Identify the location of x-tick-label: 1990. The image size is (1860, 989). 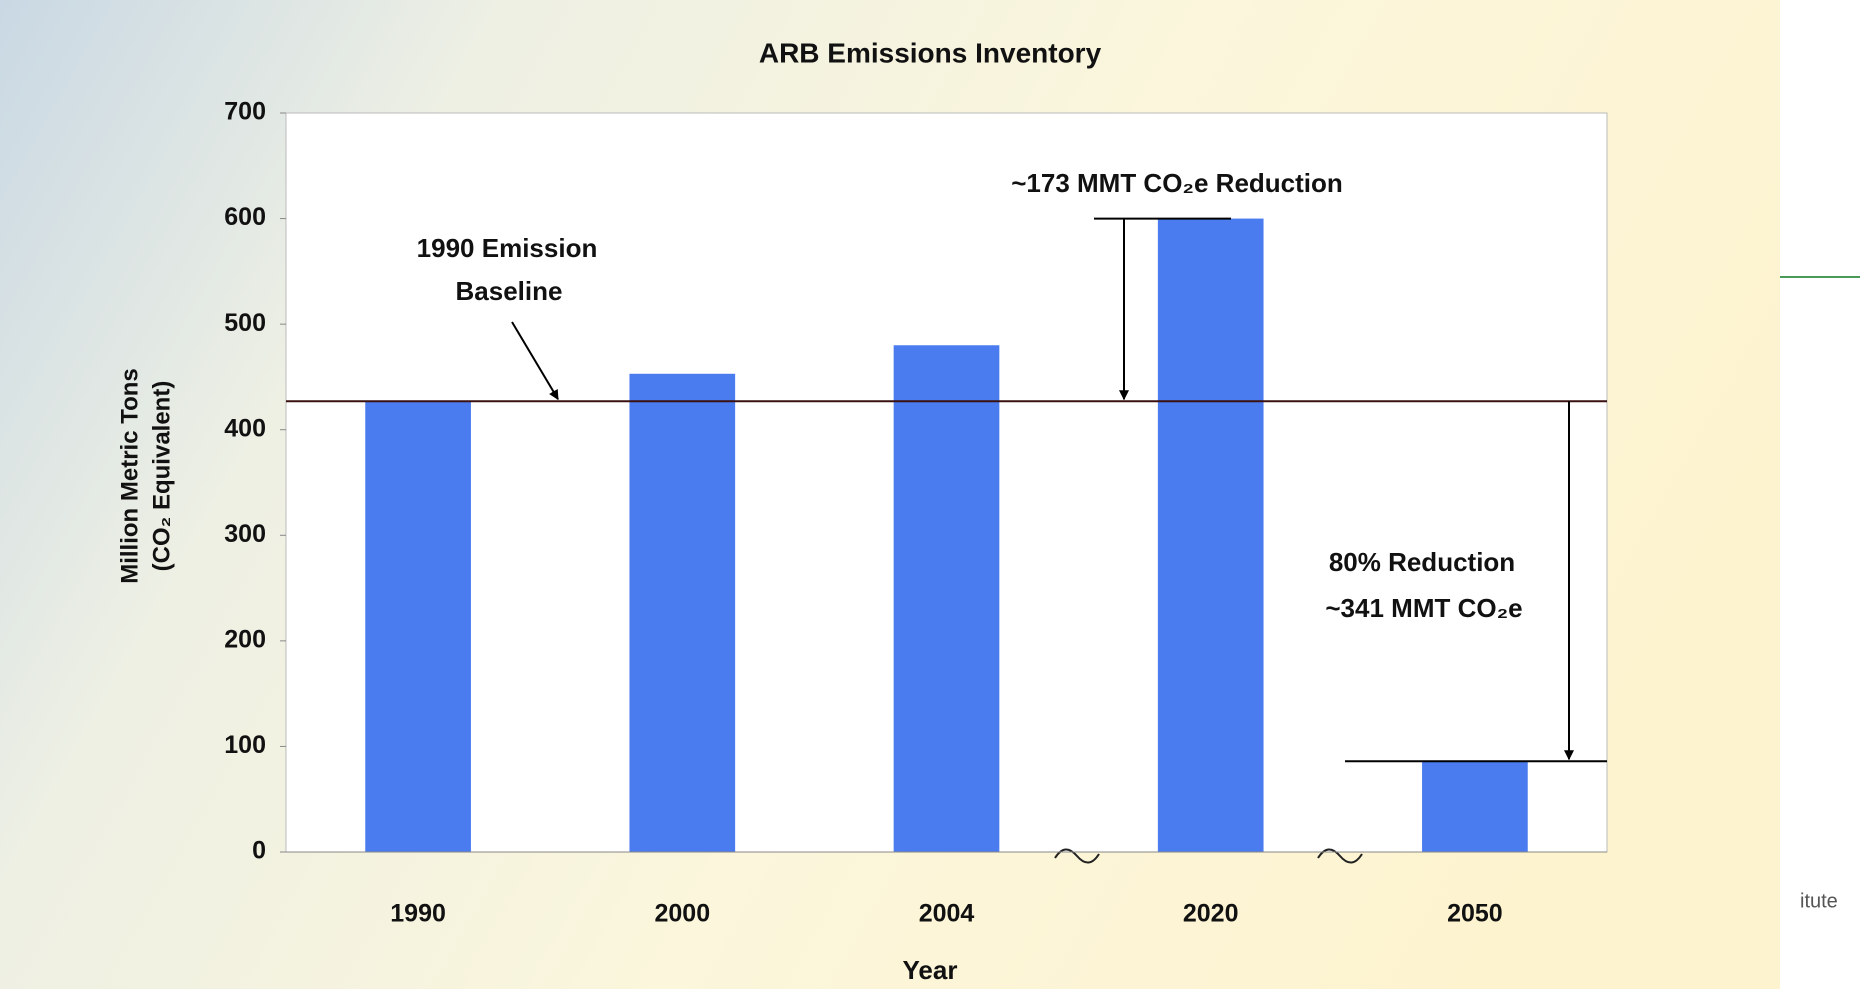
(418, 914).